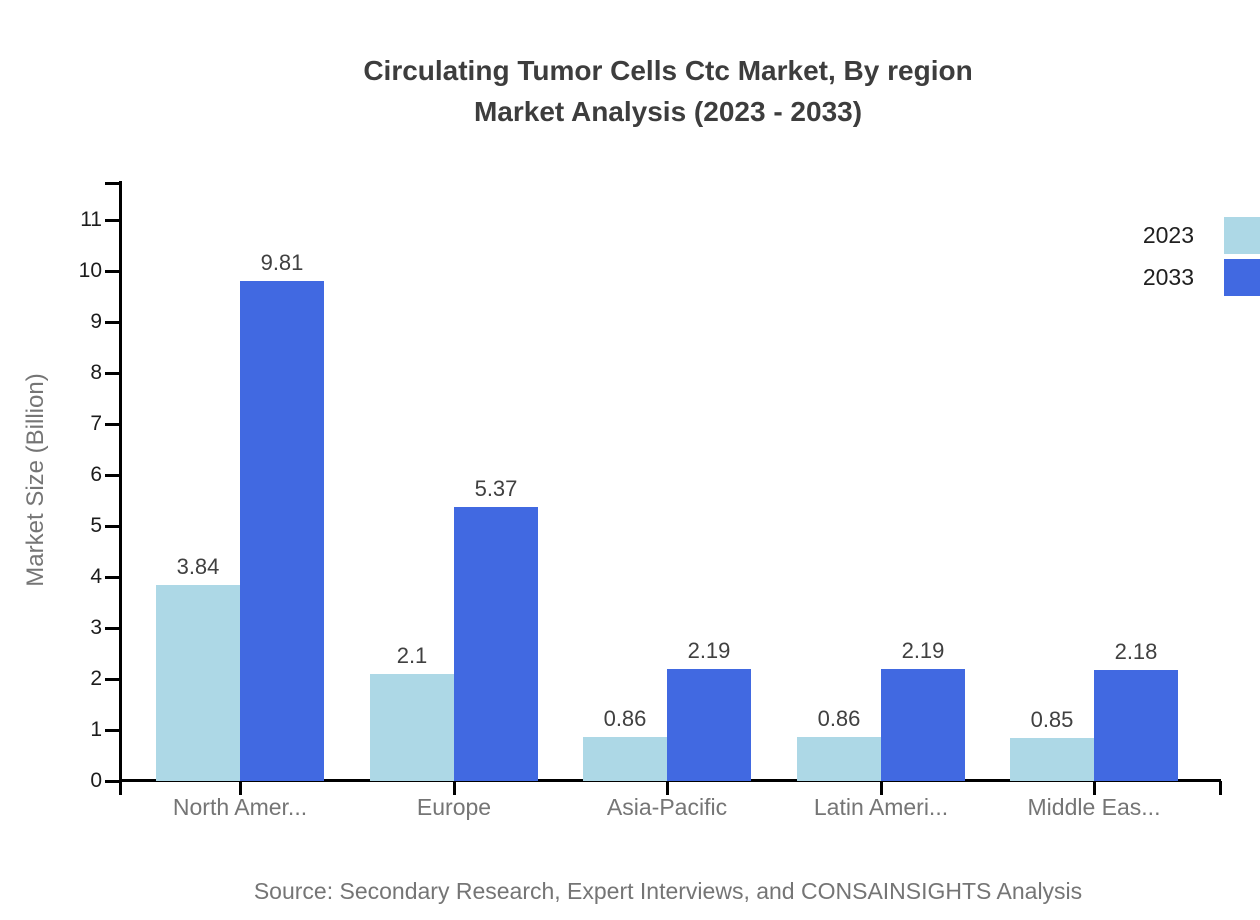 The image size is (1260, 920). Describe the element at coordinates (496, 488) in the screenshot. I see `bar-value-label-2033-2: 5.37` at that location.